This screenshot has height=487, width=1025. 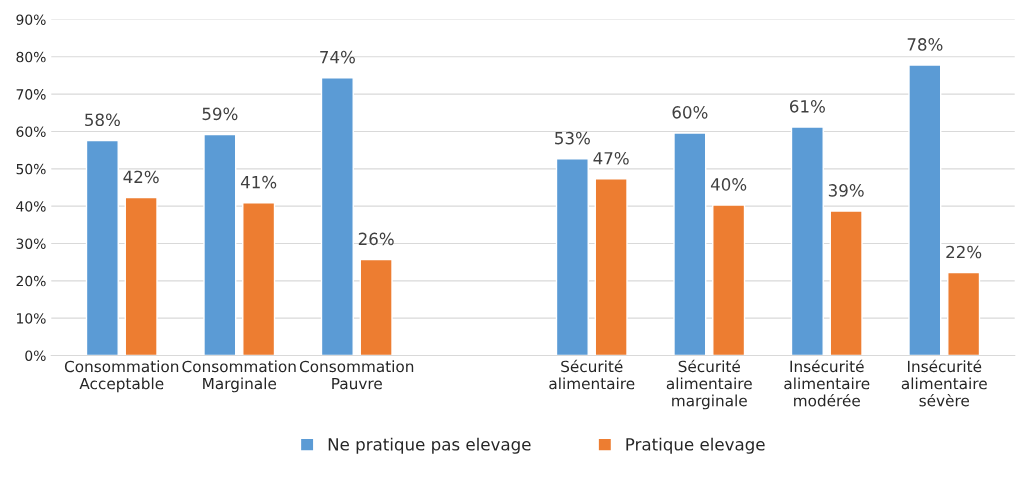 What do you see at coordinates (121, 376) in the screenshot?
I see `x-tick-label: Consommation Acceptable` at bounding box center [121, 376].